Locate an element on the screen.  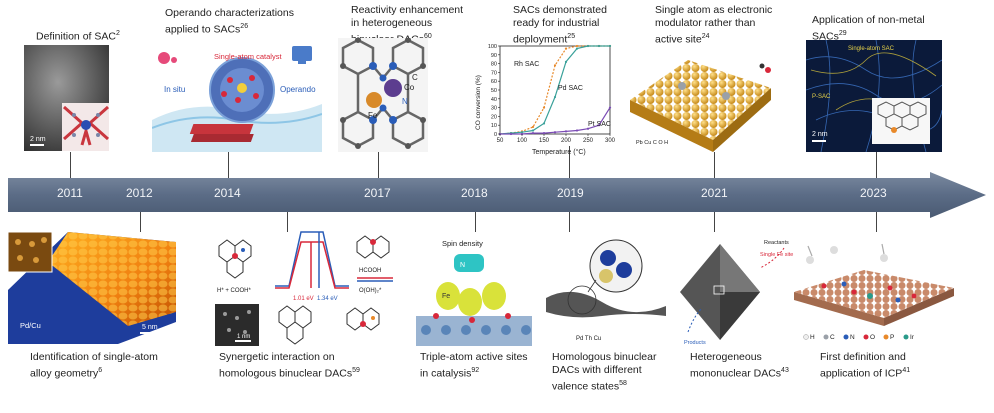
dac-c-label: C is located at coordinates (415, 77).